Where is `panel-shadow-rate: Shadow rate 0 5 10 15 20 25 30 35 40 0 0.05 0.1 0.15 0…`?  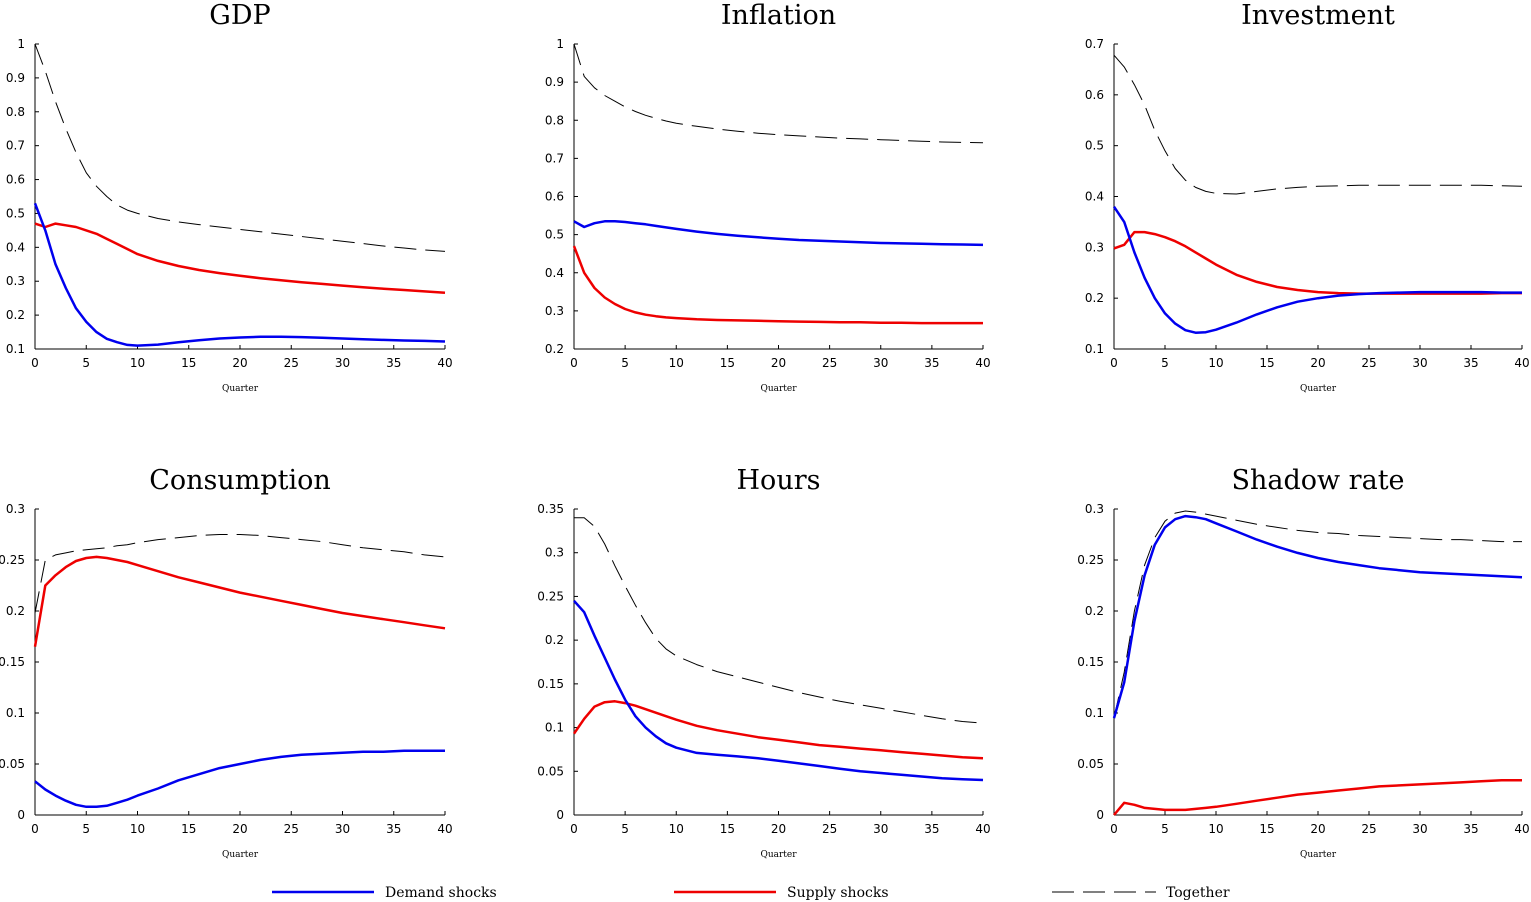
panel-shadow-rate: Shadow rate 0 5 10 15 20 25 30 35 40 0 0.05 0.1 0.15 0… is located at coordinates (1303, 662).